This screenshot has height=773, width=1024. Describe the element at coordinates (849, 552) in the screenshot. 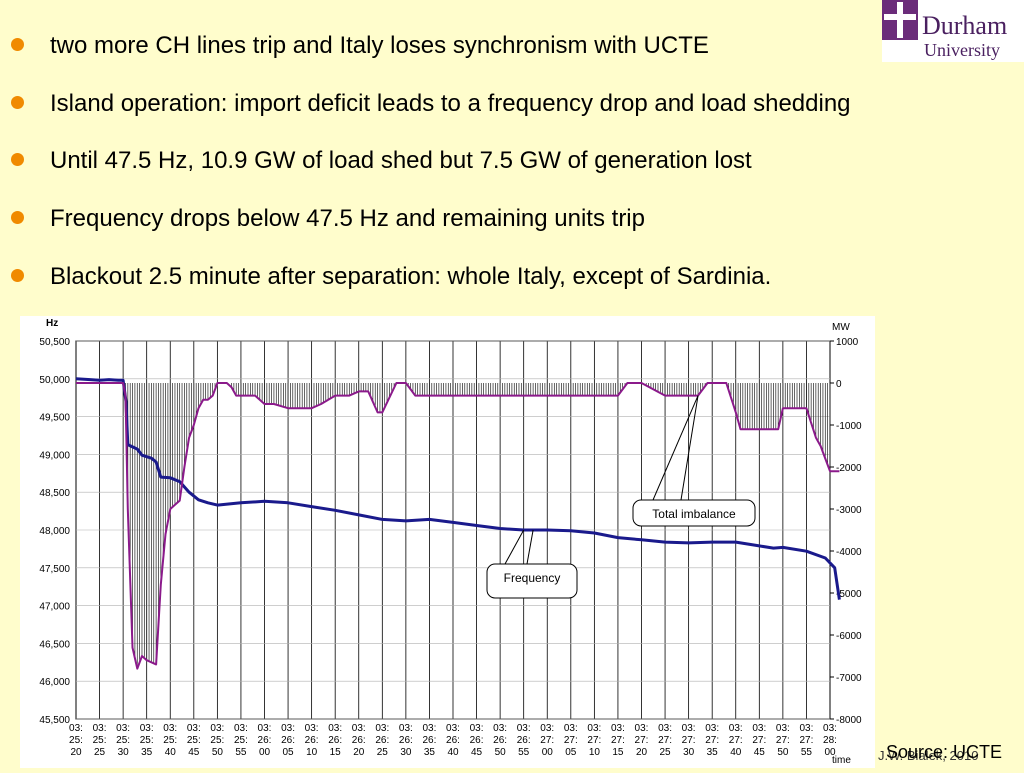

I see `right-tick-label: -4000` at that location.